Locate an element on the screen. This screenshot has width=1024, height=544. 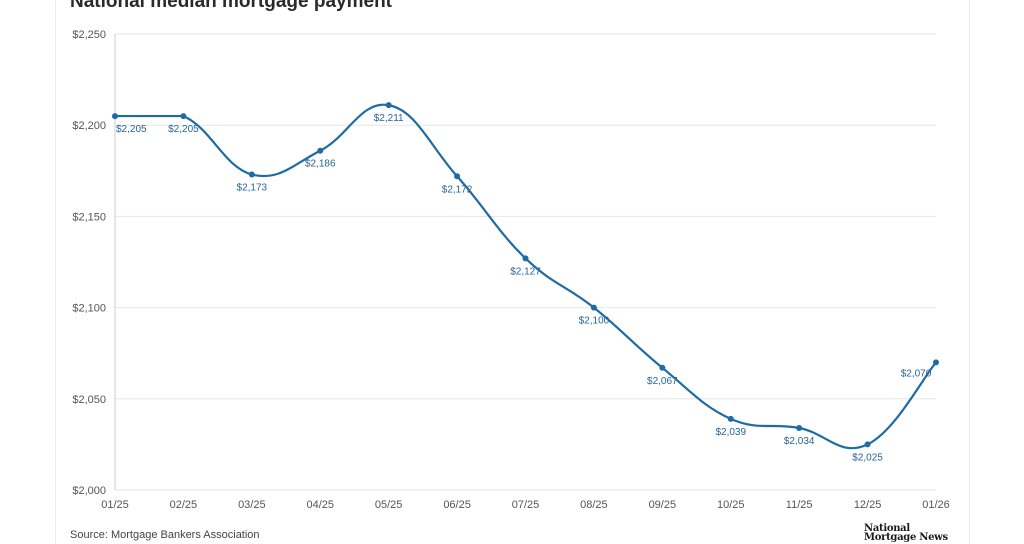
data-label: $2,100 is located at coordinates (594, 321).